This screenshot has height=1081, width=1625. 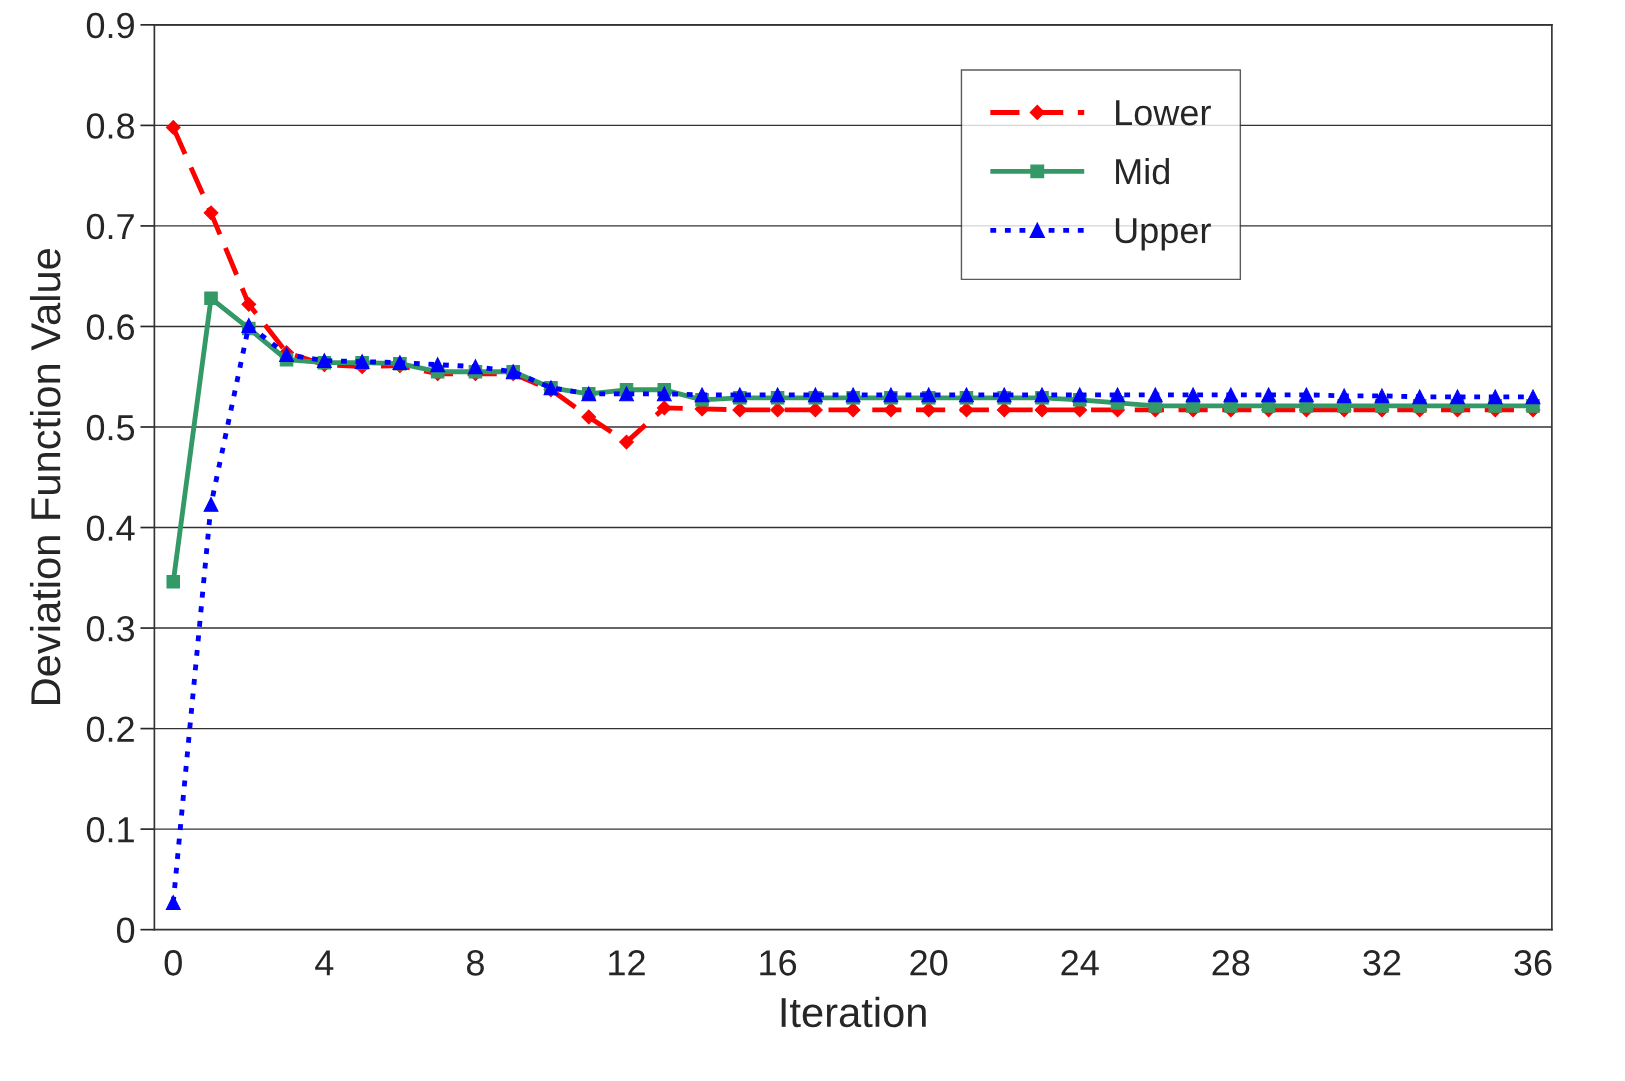 I want to click on x-tick-label: 20, so click(x=929, y=963).